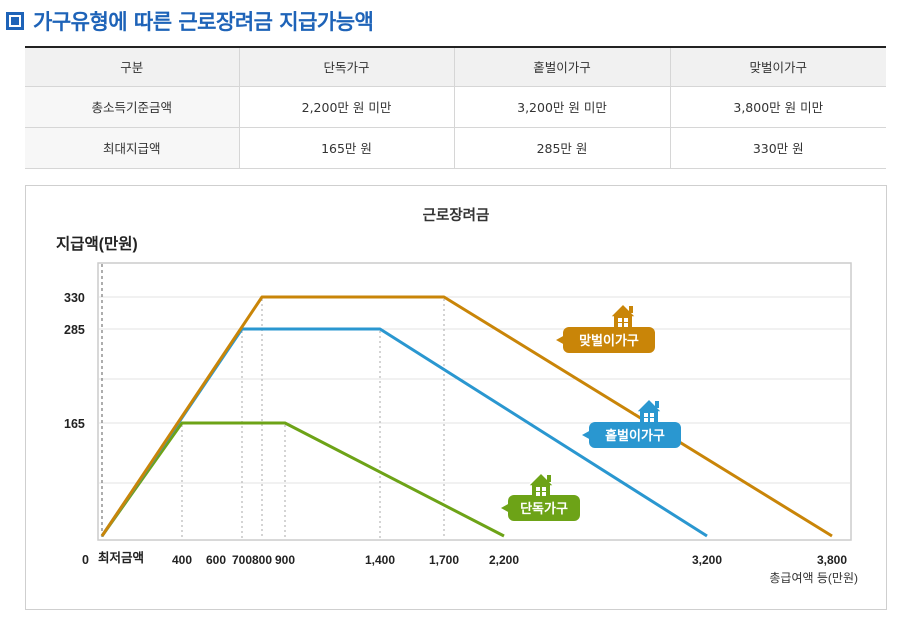 The image size is (899, 625). What do you see at coordinates (707, 560) in the screenshot?
I see `x-tick-label: 3,200` at bounding box center [707, 560].